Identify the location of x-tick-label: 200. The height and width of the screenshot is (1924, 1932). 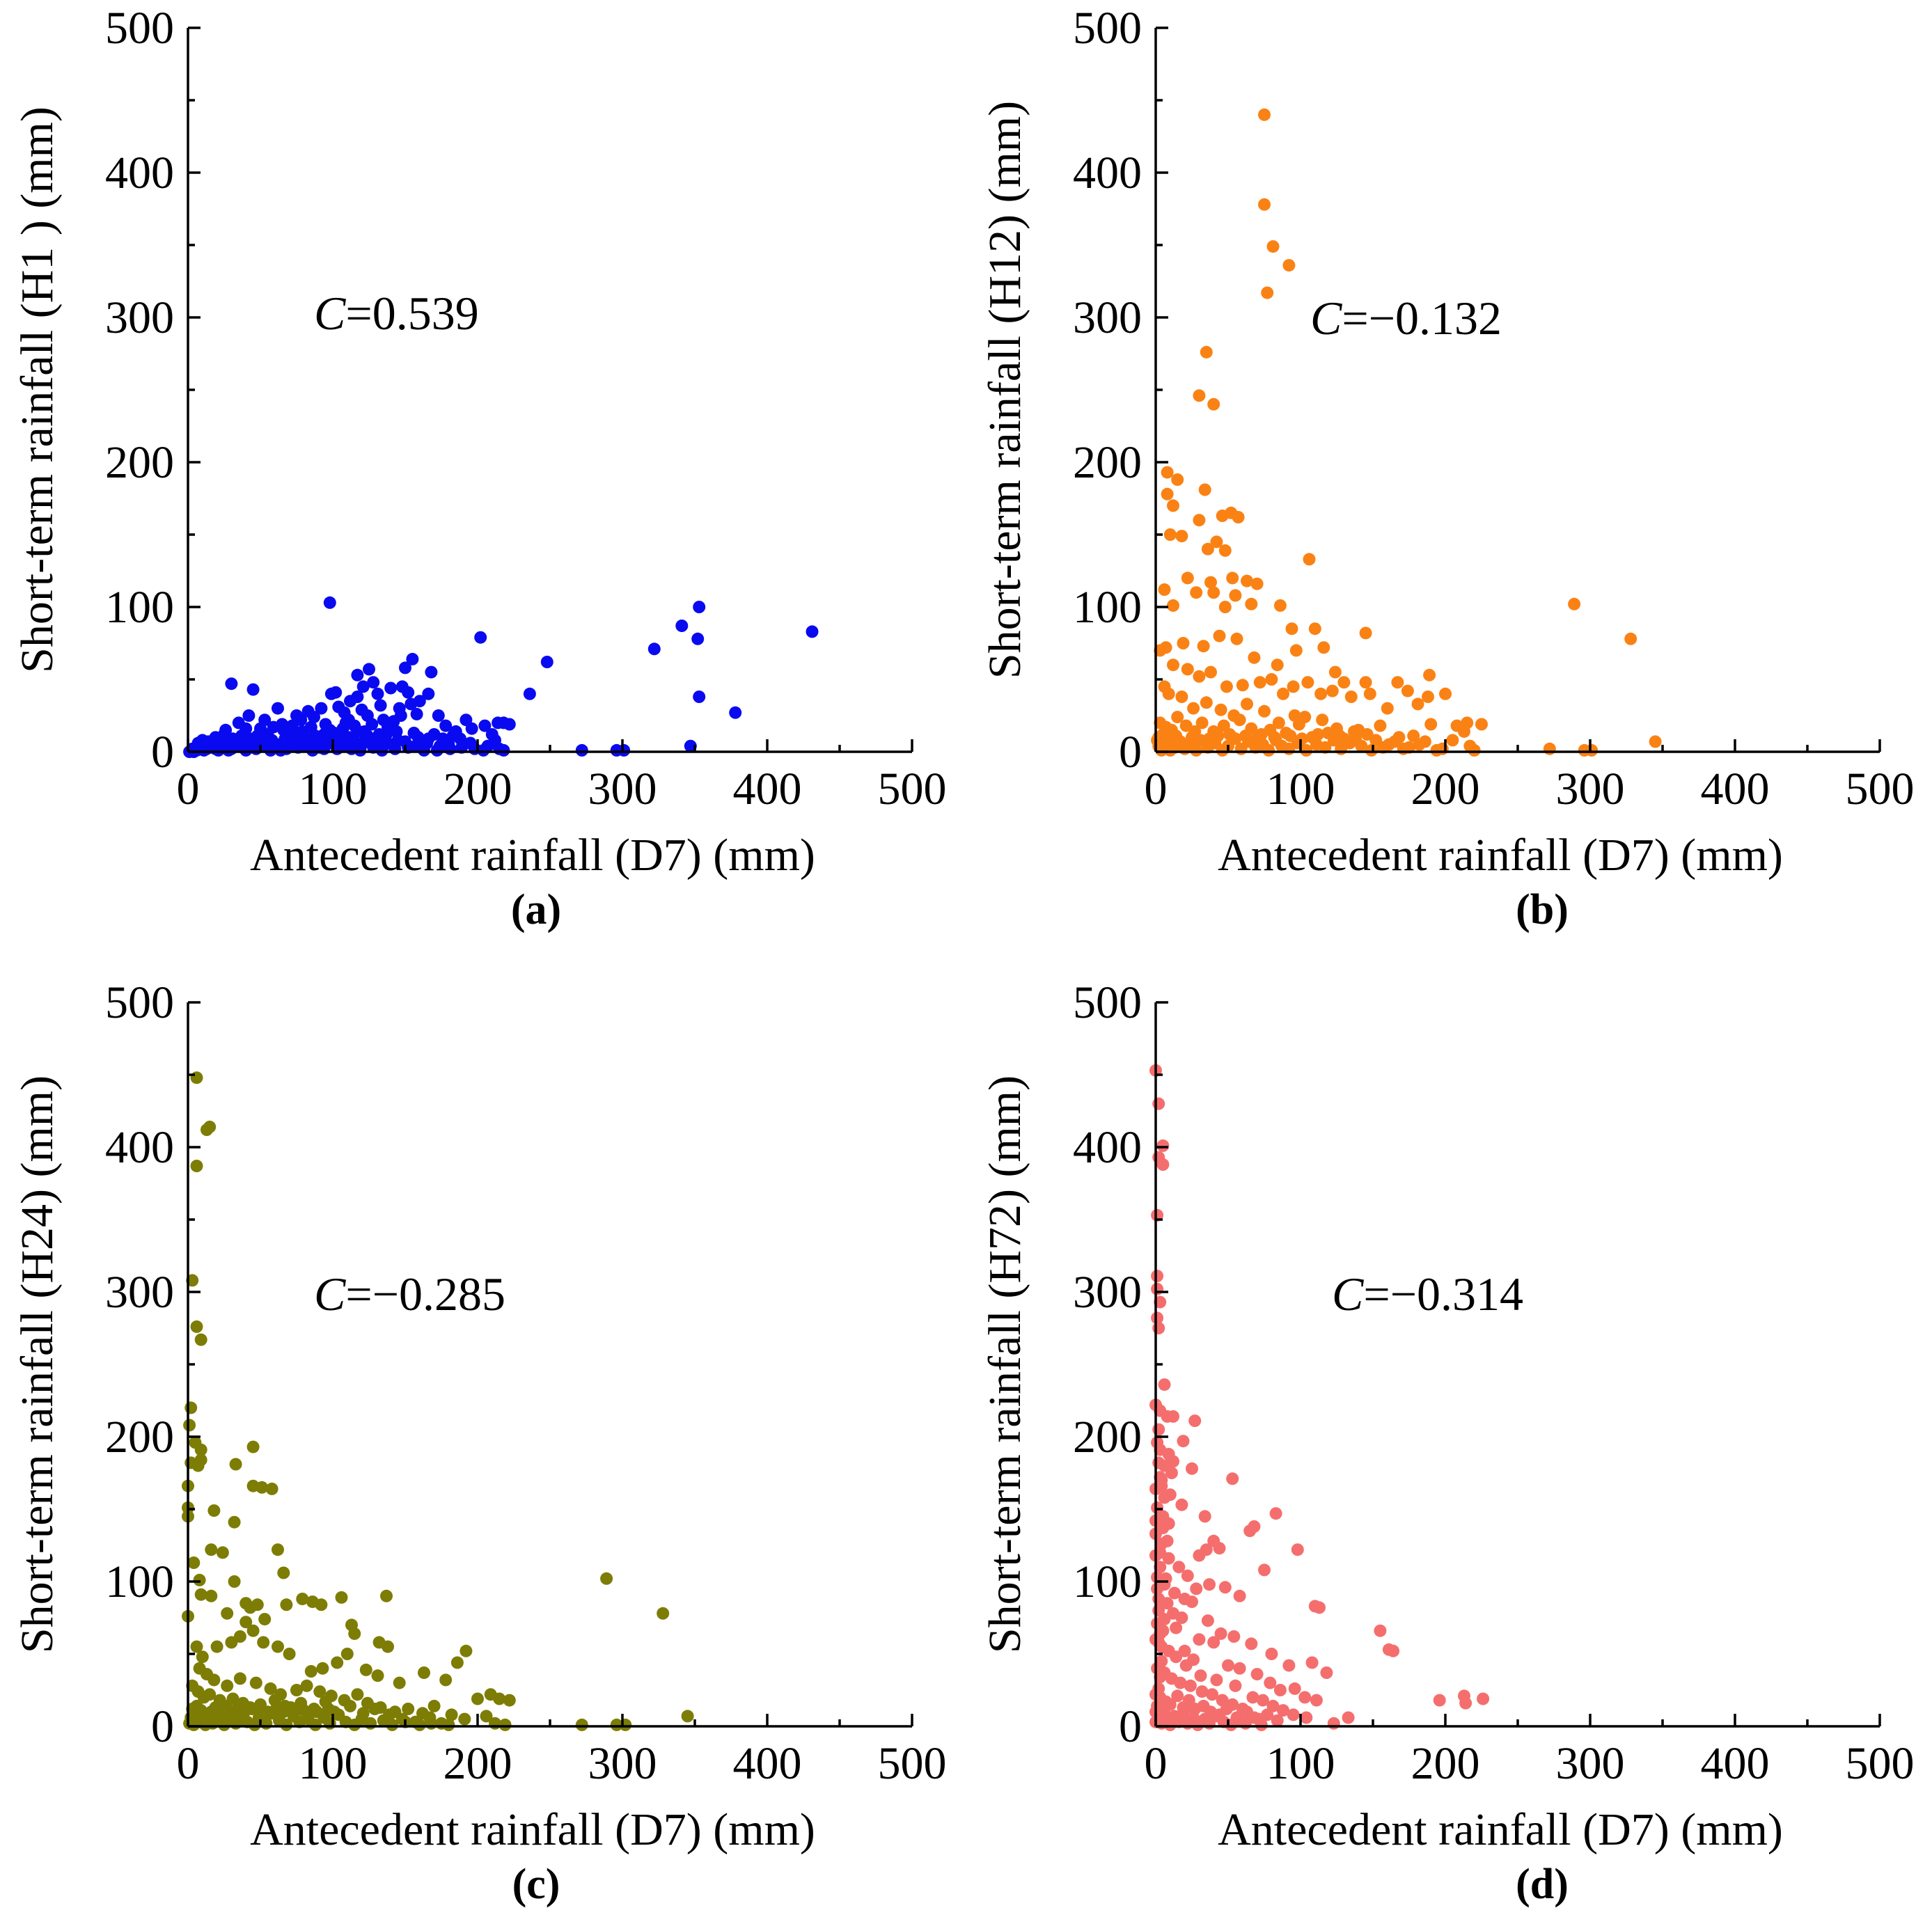
(1445, 1763).